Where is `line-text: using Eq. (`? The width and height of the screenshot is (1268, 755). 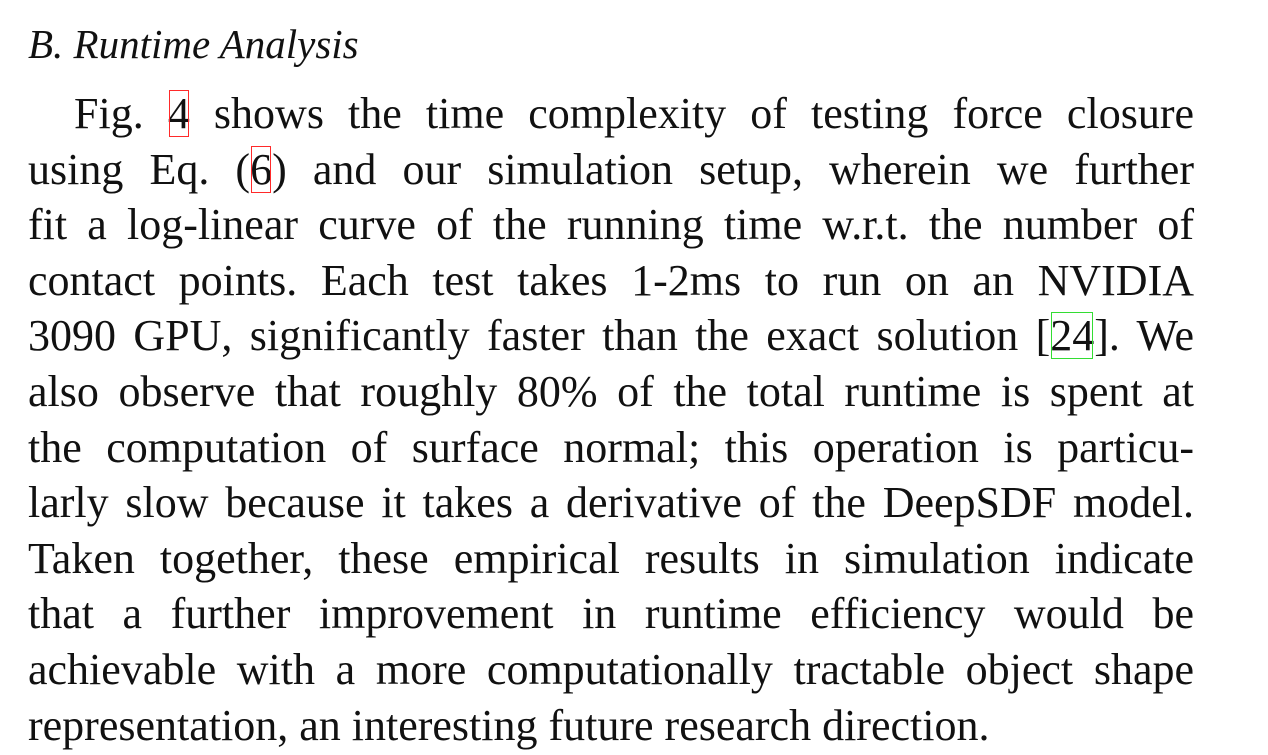 line-text: using Eq. ( is located at coordinates (139, 169).